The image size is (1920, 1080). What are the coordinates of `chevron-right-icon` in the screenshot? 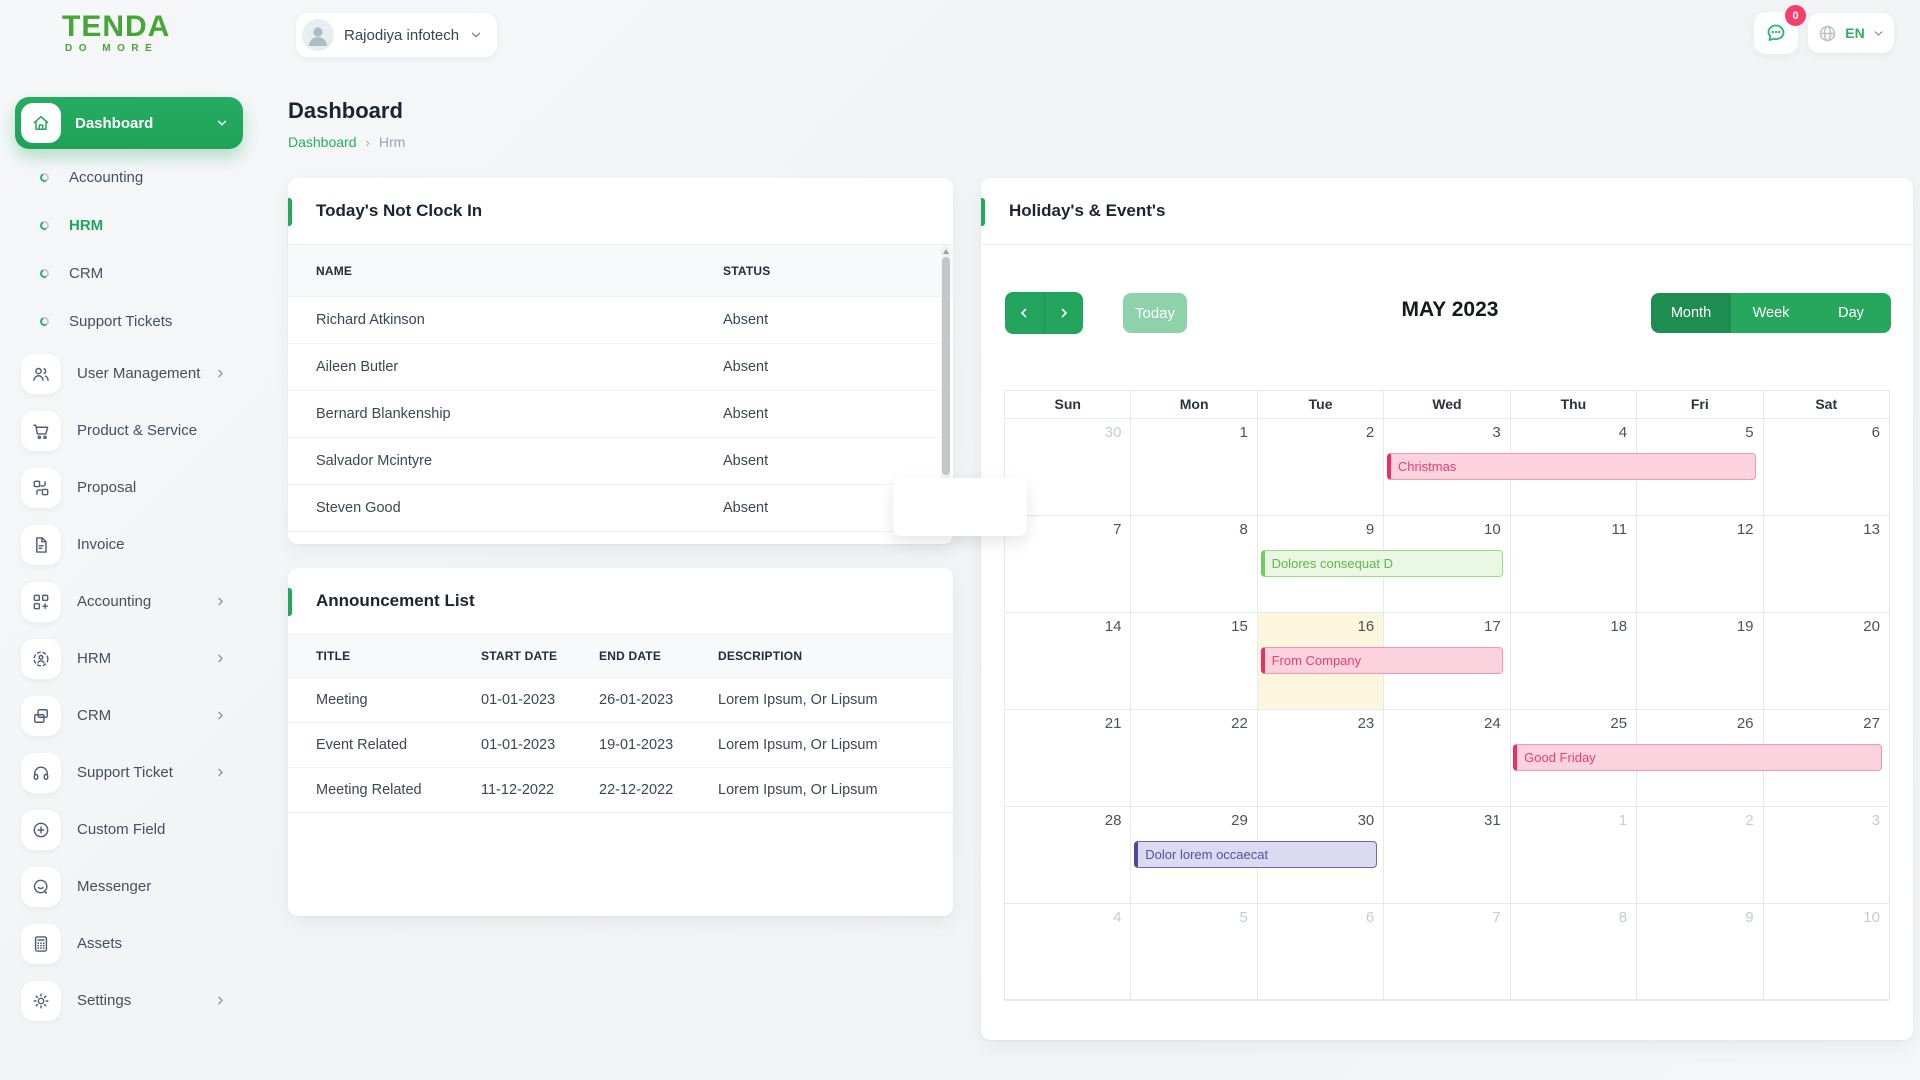 It's located at (220, 1000).